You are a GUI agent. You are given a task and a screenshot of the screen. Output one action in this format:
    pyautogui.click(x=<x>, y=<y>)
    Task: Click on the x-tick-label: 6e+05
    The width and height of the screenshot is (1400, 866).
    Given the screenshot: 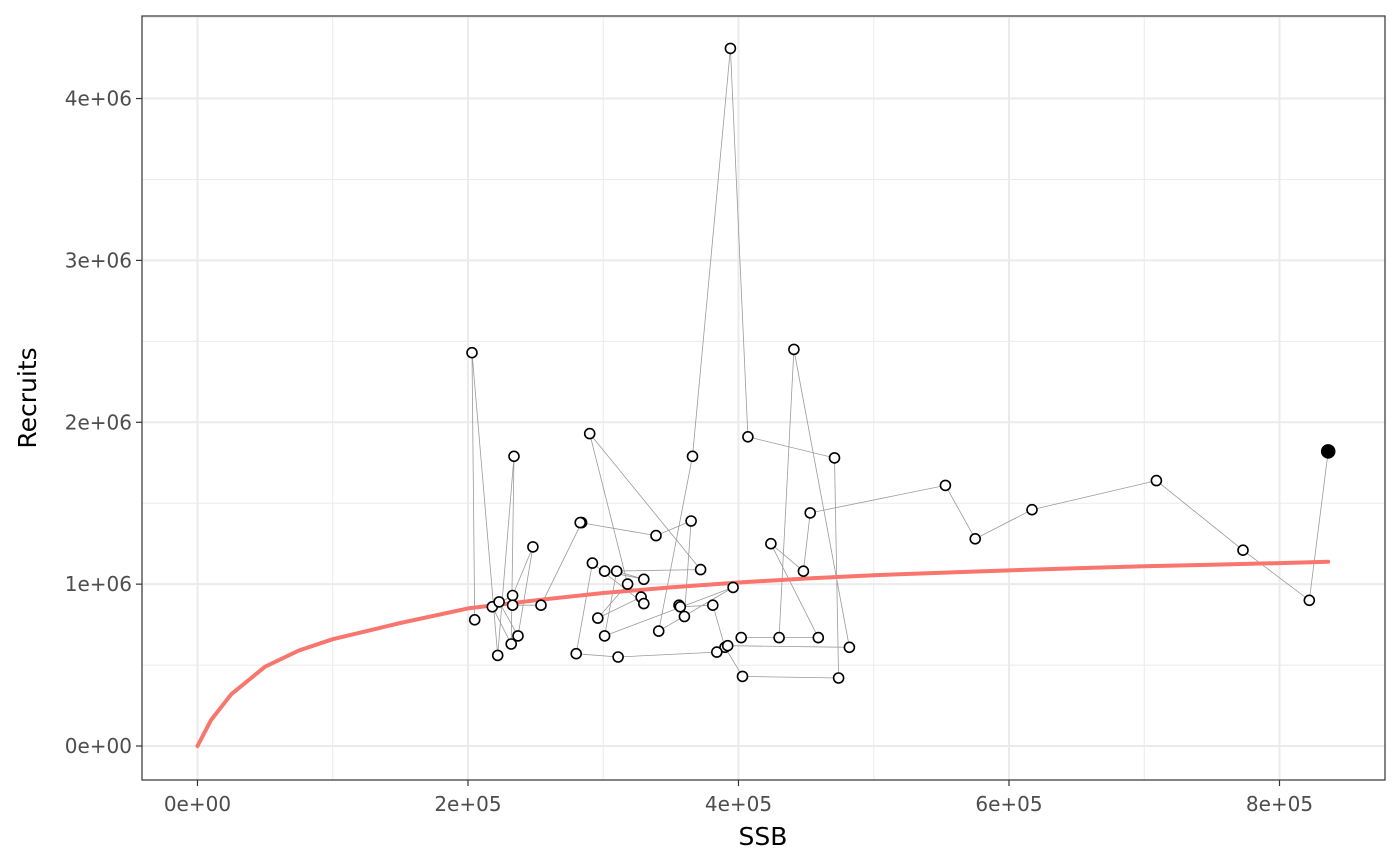 What is the action you would take?
    pyautogui.click(x=1008, y=804)
    